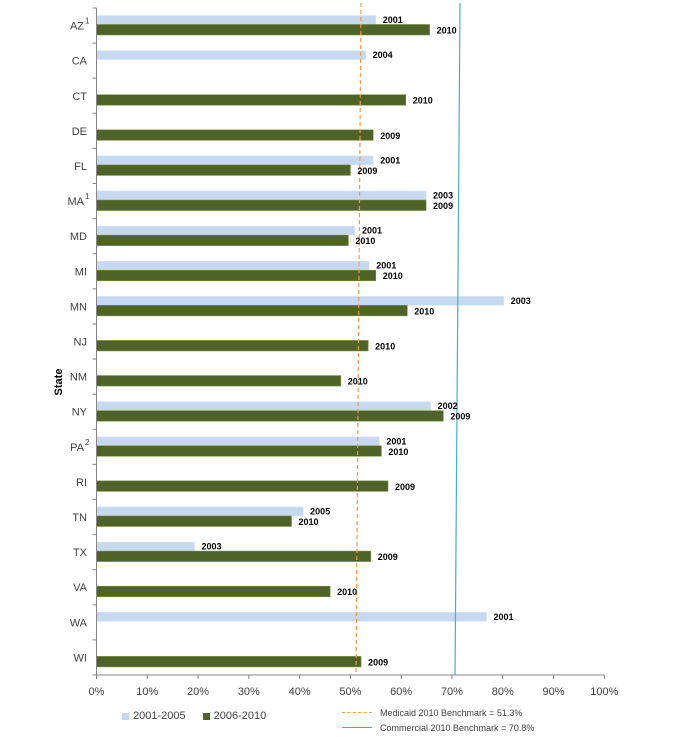 Image resolution: width=687 pixels, height=737 pixels. Describe the element at coordinates (239, 451) in the screenshot. I see `bar-pa-2006-2010` at that location.